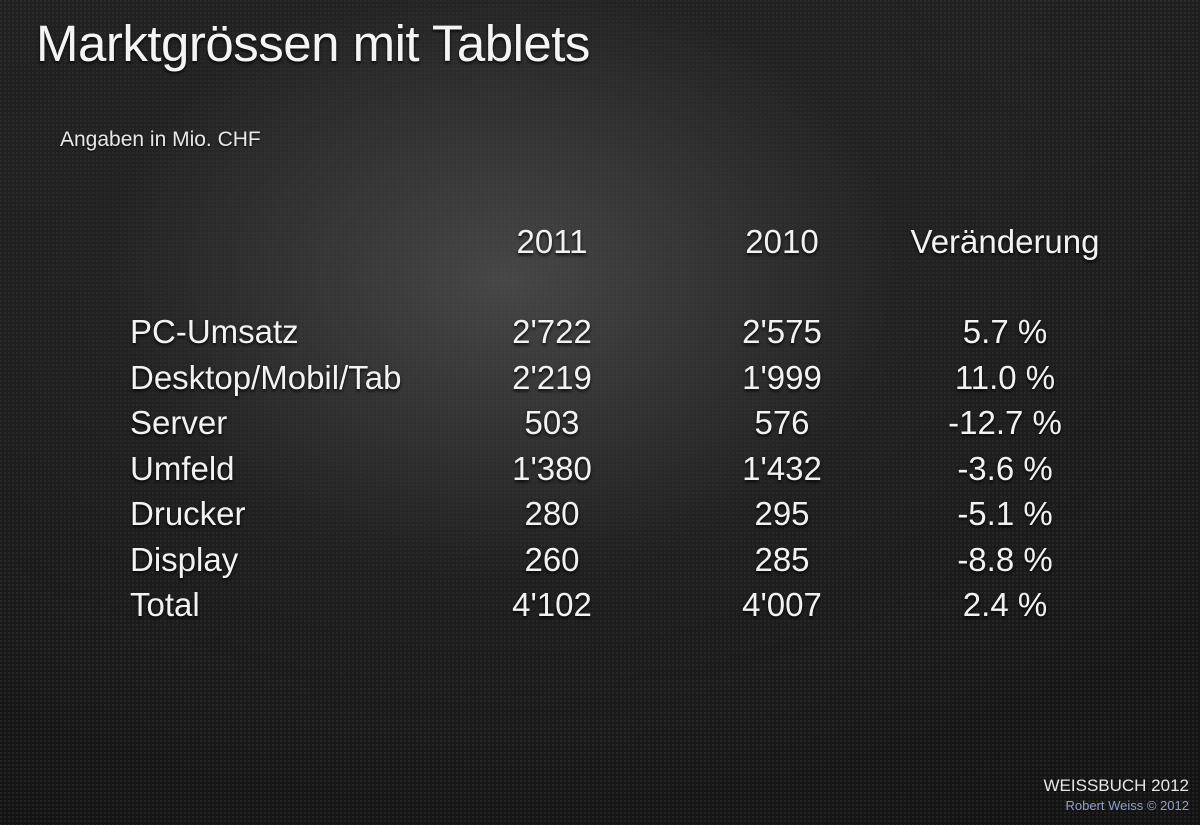  What do you see at coordinates (266, 377) in the screenshot?
I see `row-label: Desktop/Mobil/Tab` at bounding box center [266, 377].